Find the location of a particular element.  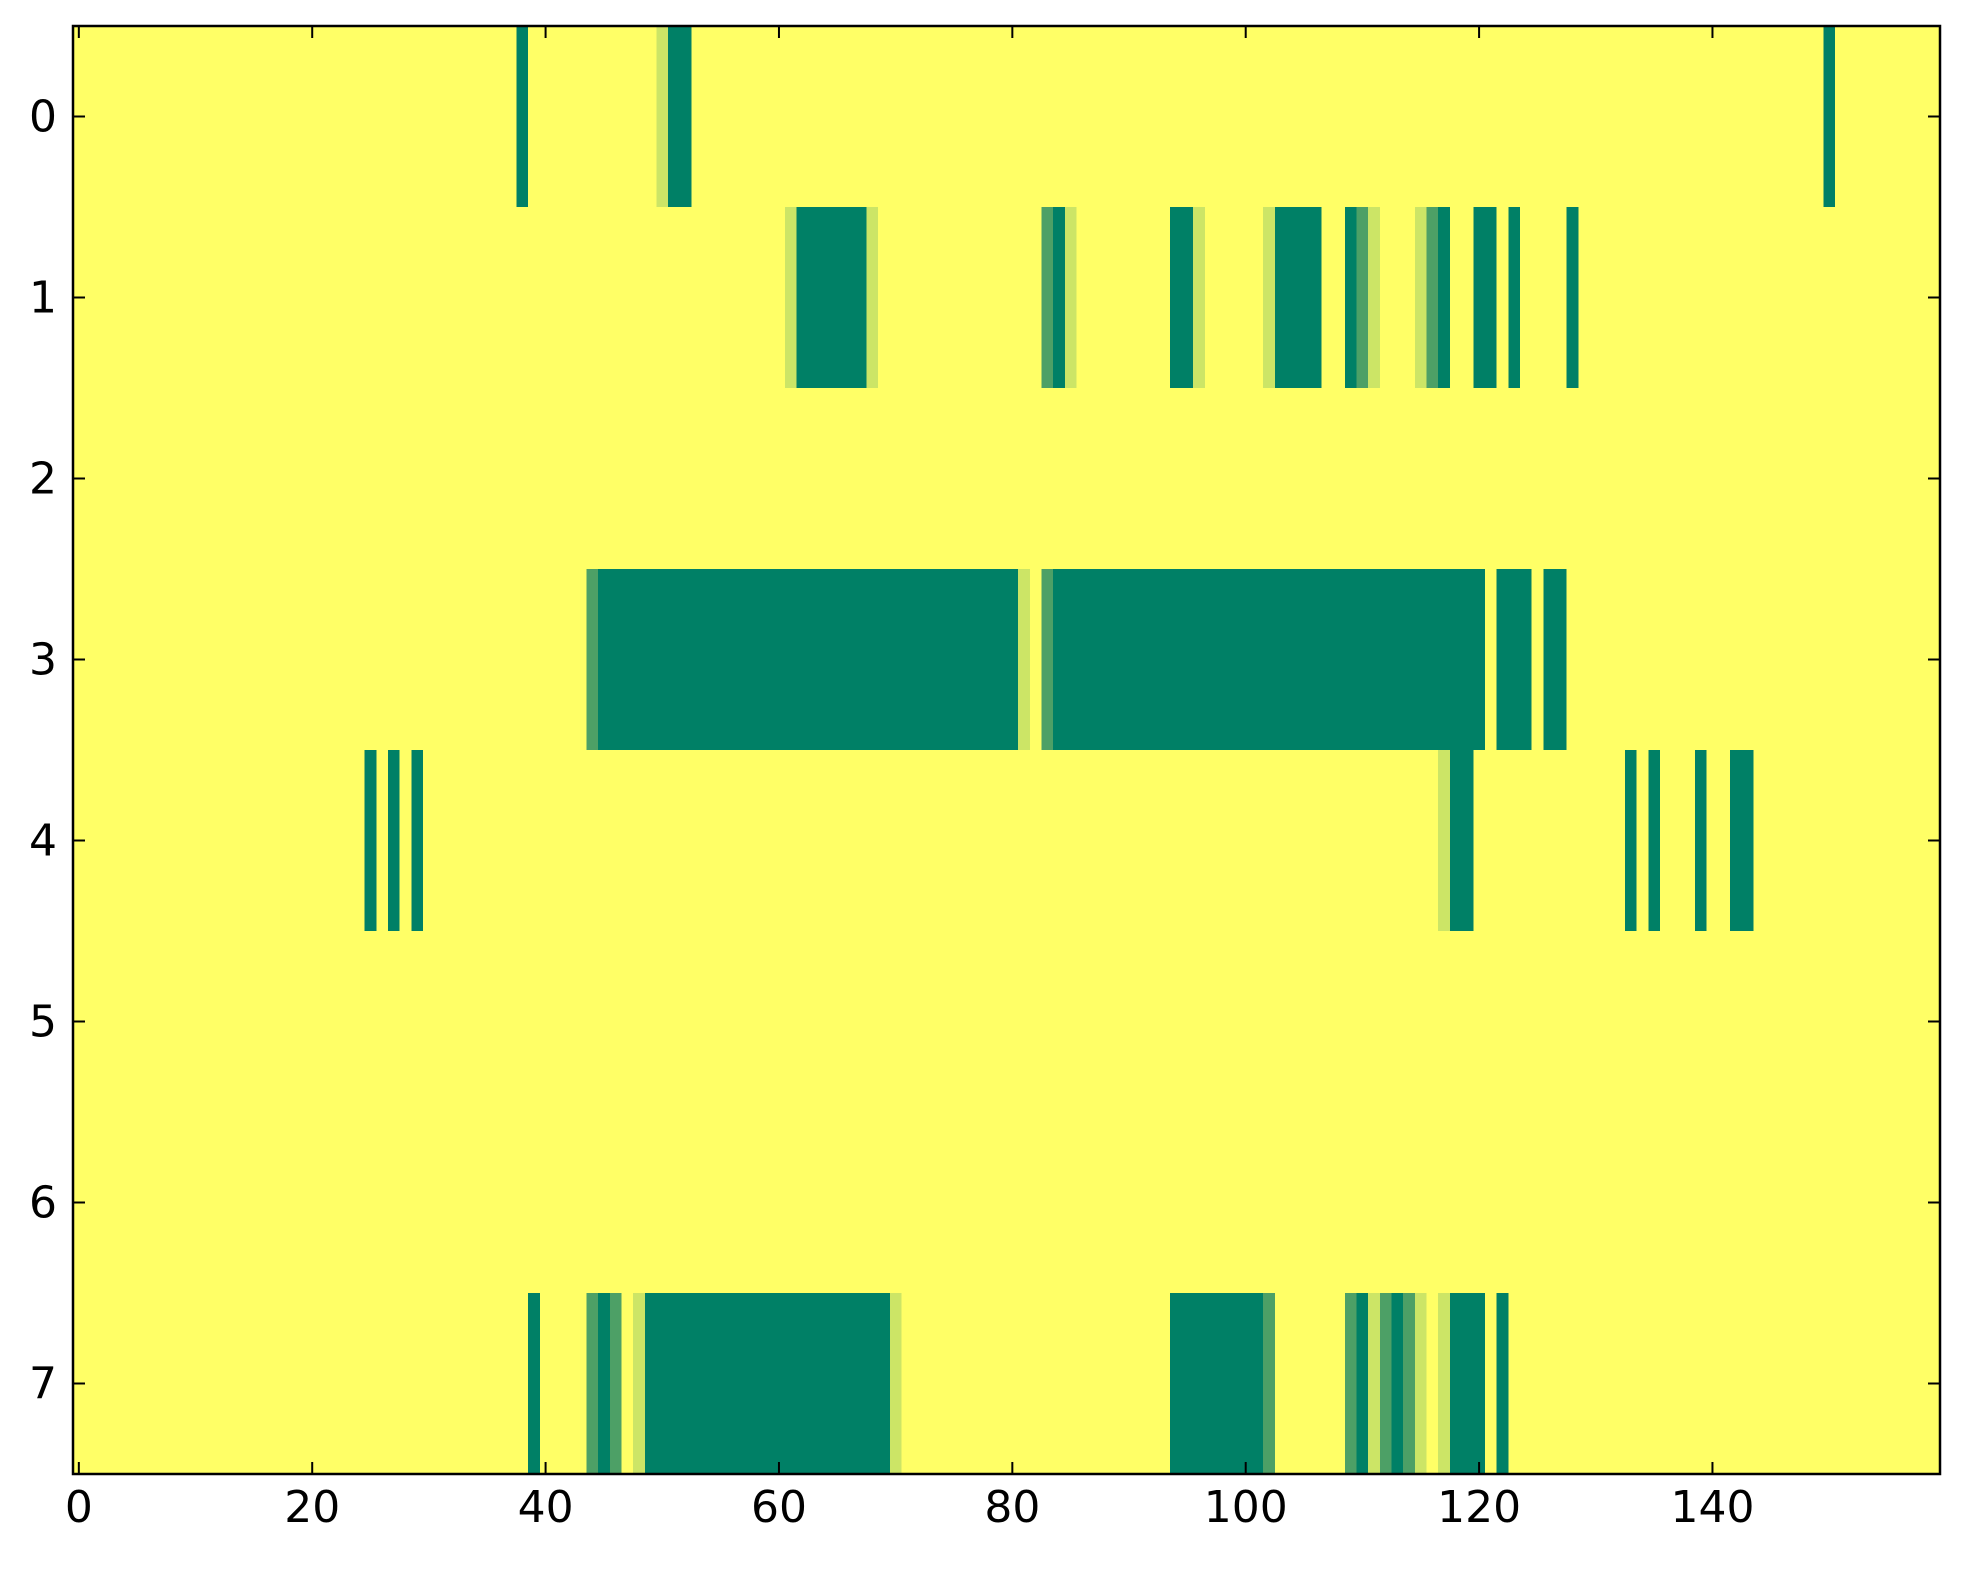

heatmap-cell-row7-seg18 is located at coordinates (1502, 1383).